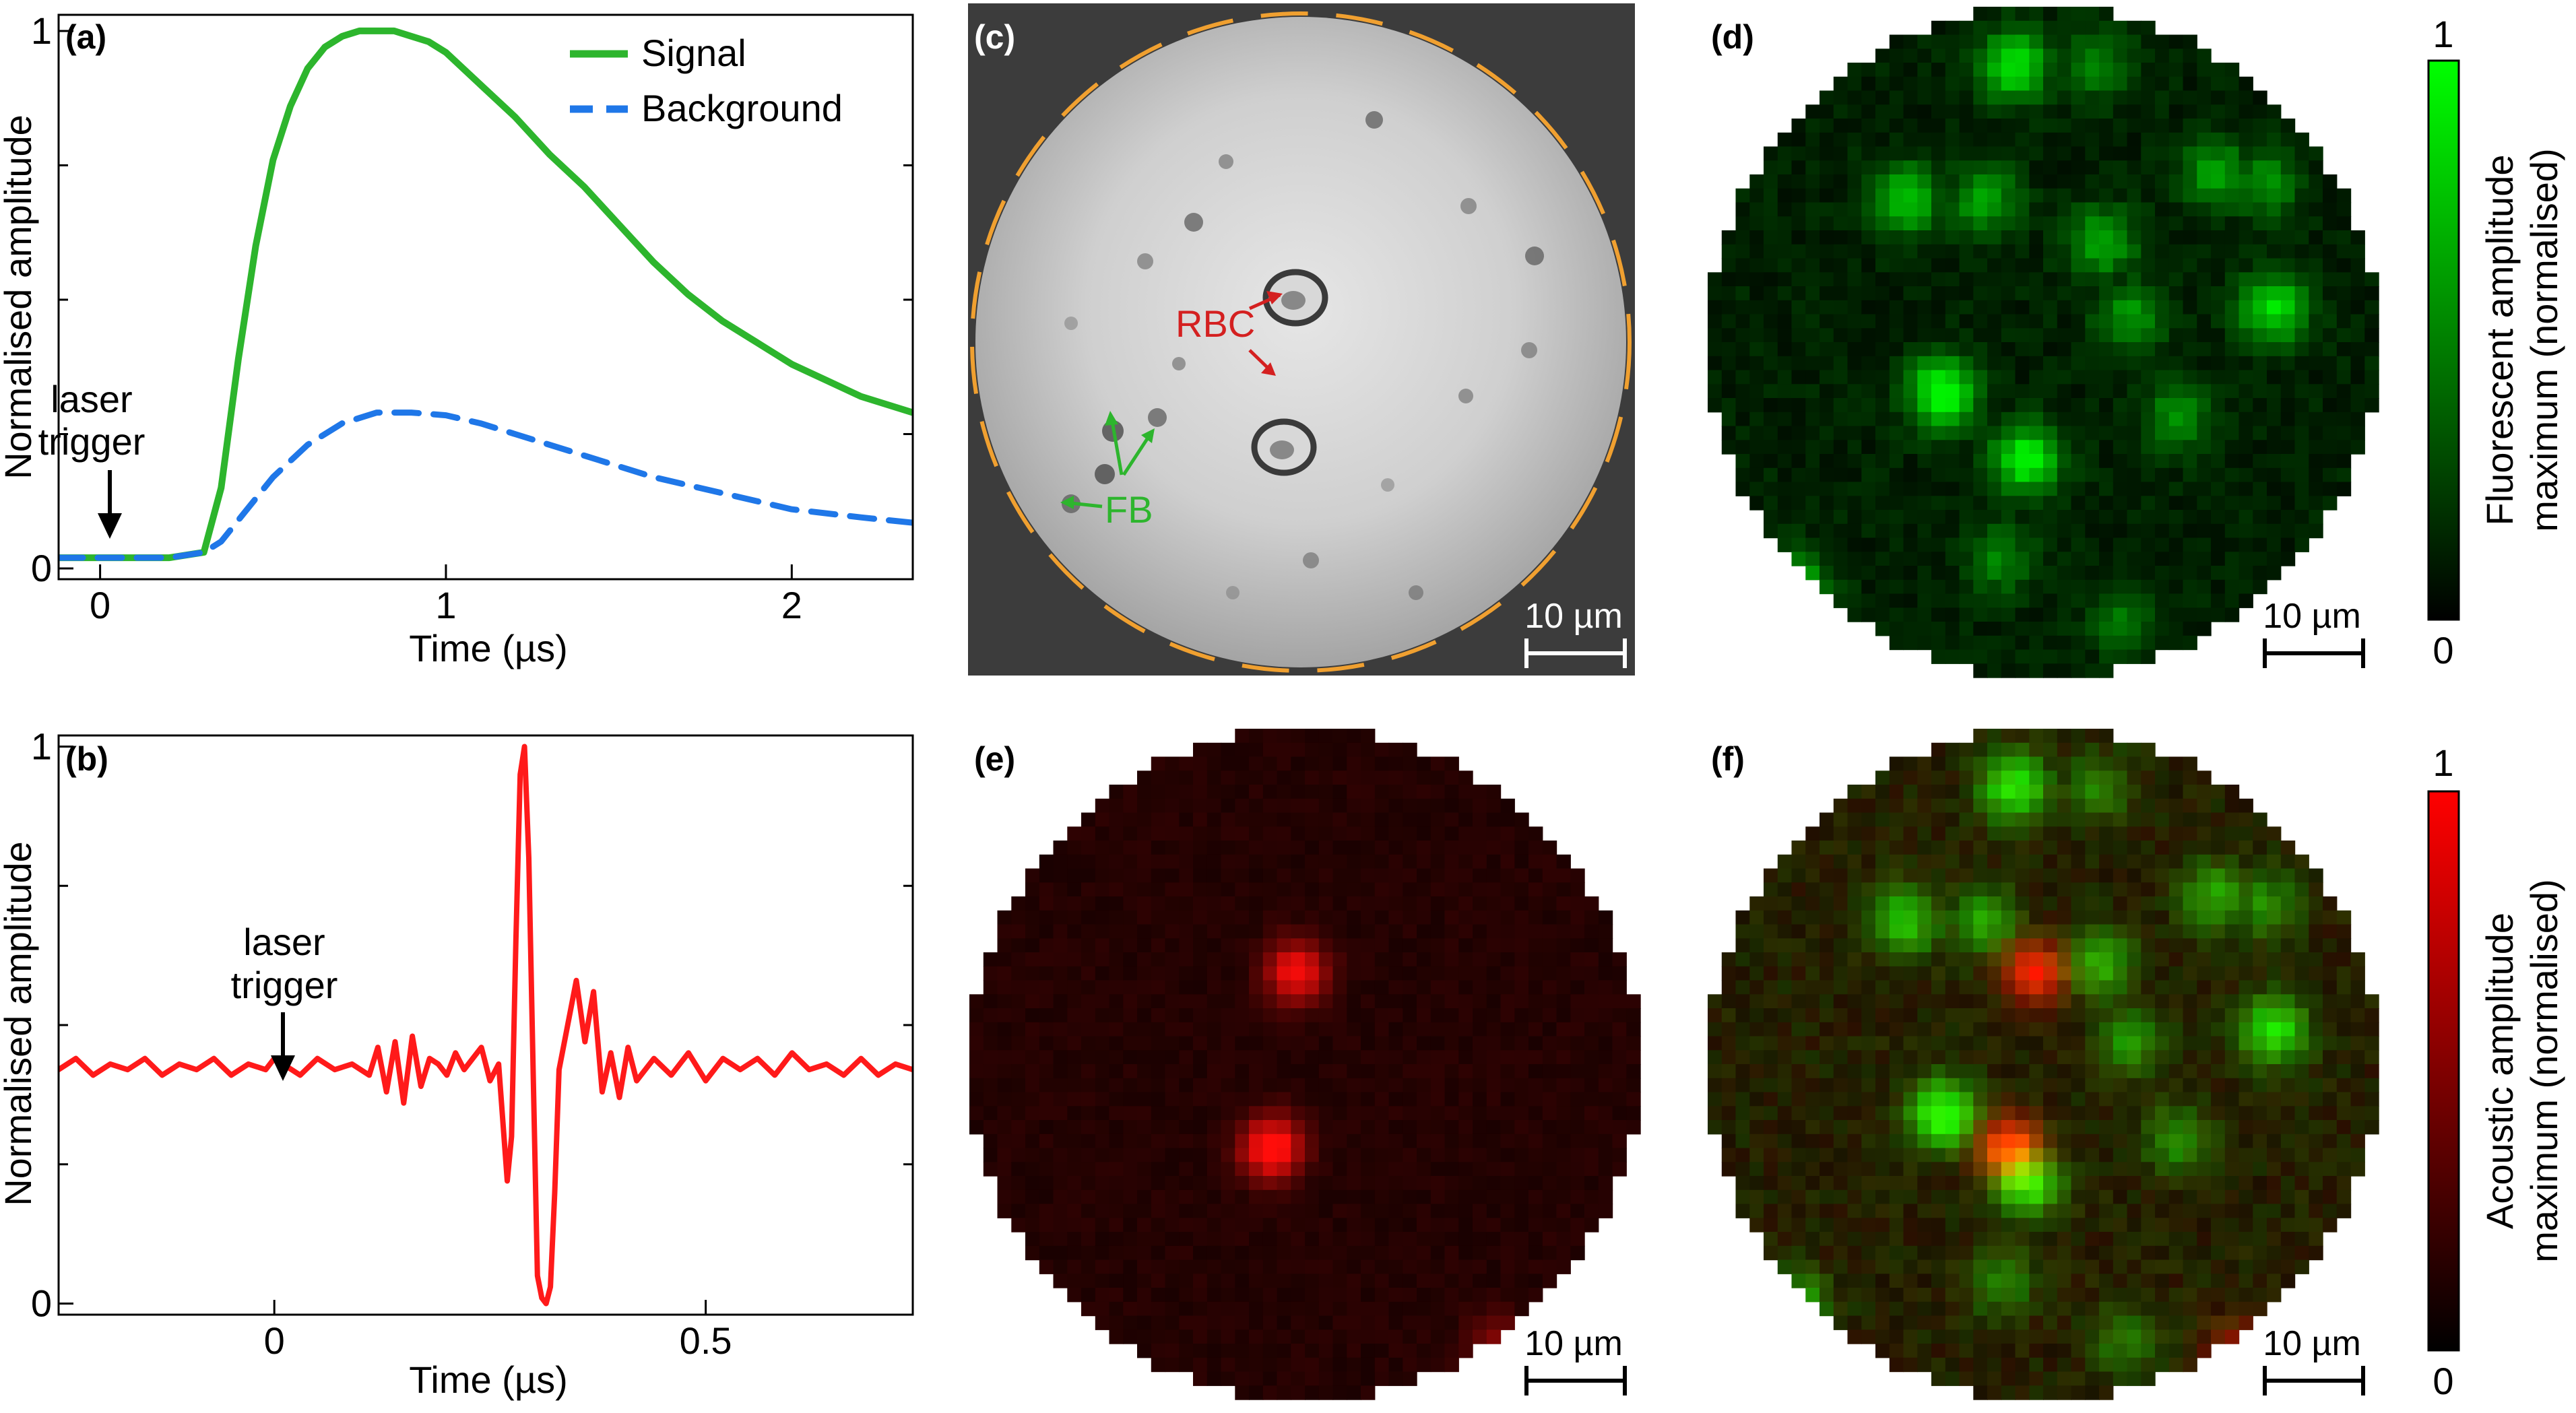 The image size is (2576, 1413). I want to click on panel-b-ylabel: Normalised amplitude, so click(19, 1023).